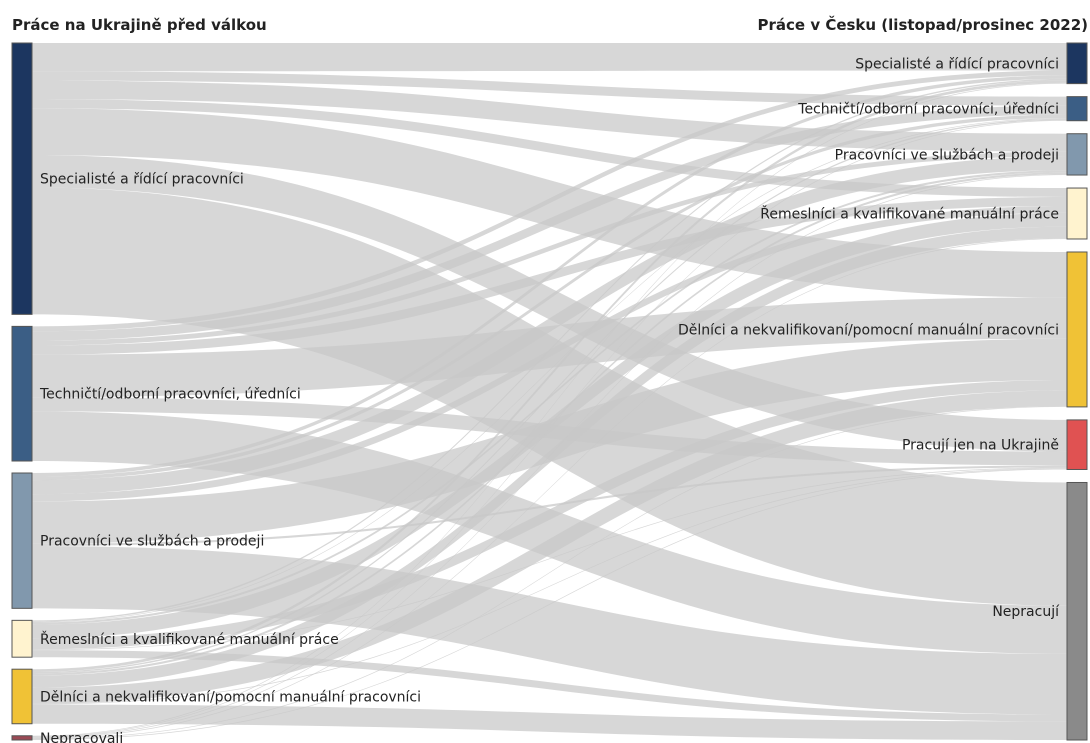 The image size is (1090, 743). I want to click on source-label: Techničtí/odborní pracovníci, úředníci, so click(170, 395).